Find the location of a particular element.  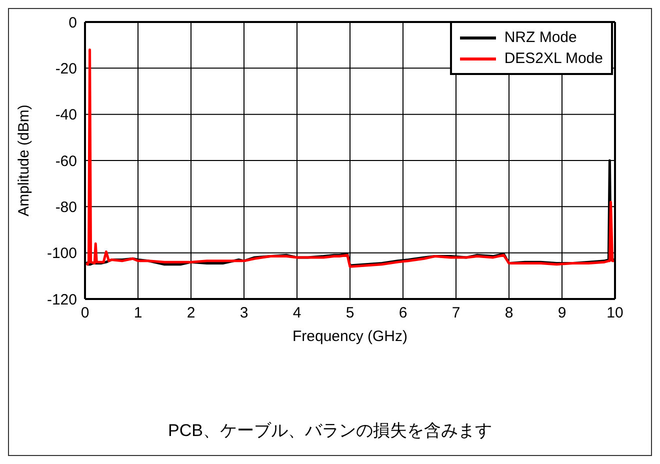

x-tick-label: 4 is located at coordinates (297, 313).